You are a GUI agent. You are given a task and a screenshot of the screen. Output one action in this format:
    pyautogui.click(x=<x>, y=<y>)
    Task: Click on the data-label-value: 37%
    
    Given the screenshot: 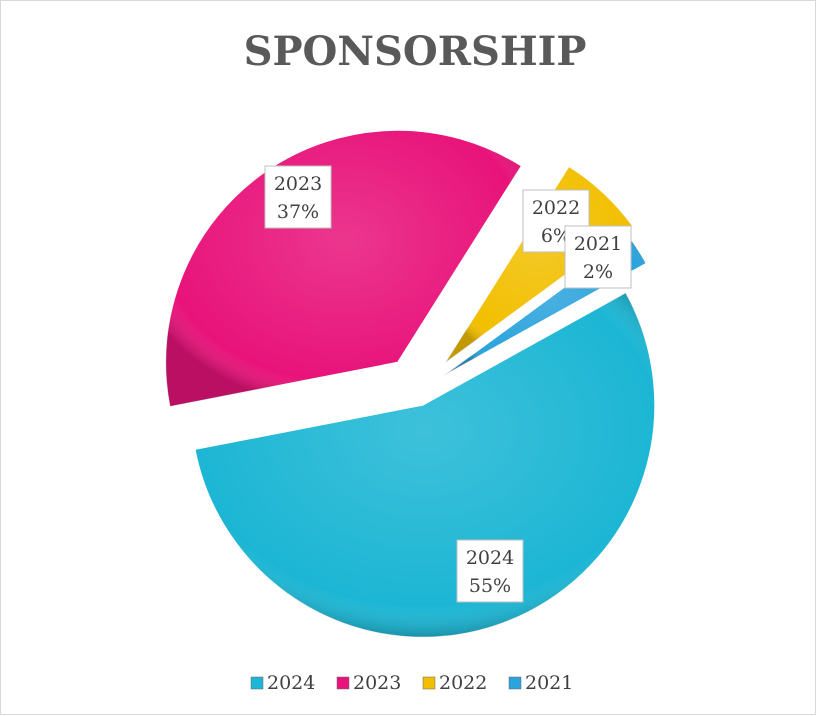 What is the action you would take?
    pyautogui.click(x=298, y=212)
    